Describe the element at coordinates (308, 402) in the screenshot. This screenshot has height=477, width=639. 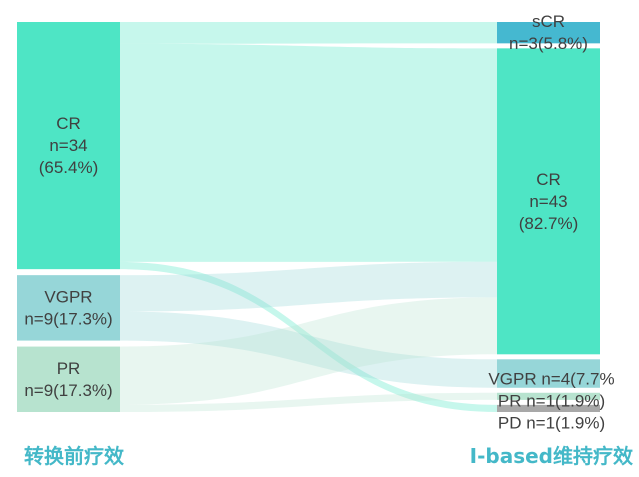
I see `link-pr-to-pr` at that location.